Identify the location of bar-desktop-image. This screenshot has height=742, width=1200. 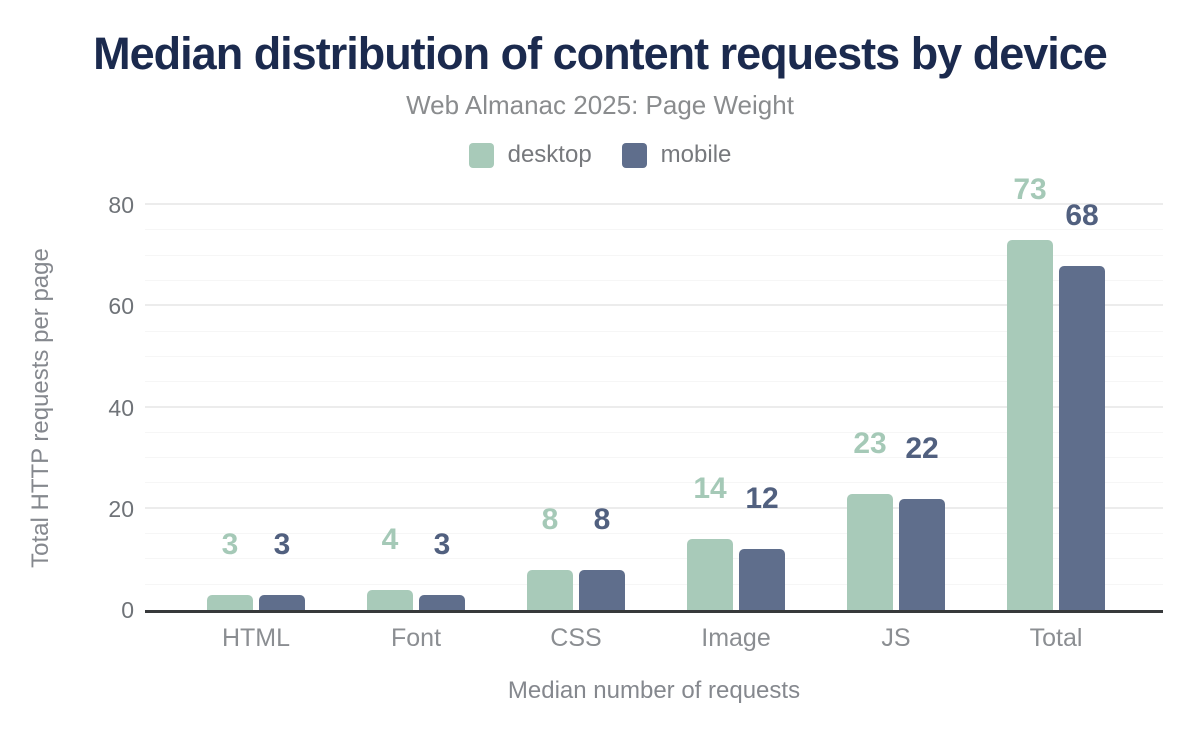
(710, 574).